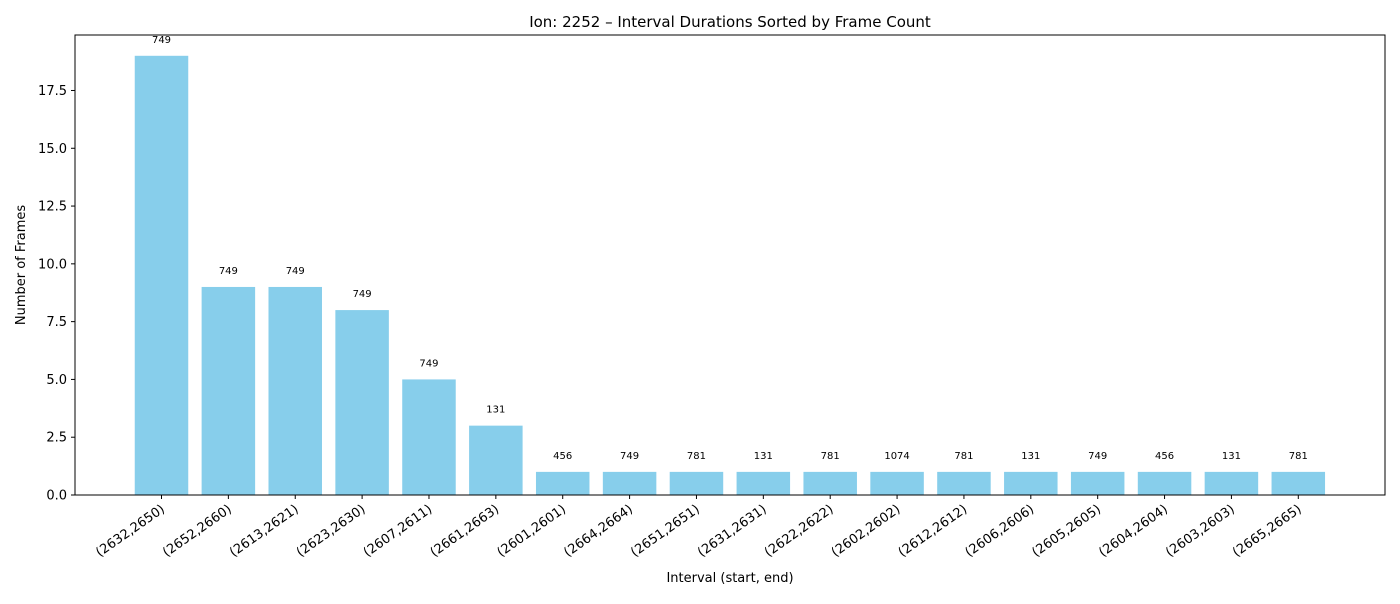  What do you see at coordinates (732, 531) in the screenshot?
I see `x-tick-label: (2631,2631)` at bounding box center [732, 531].